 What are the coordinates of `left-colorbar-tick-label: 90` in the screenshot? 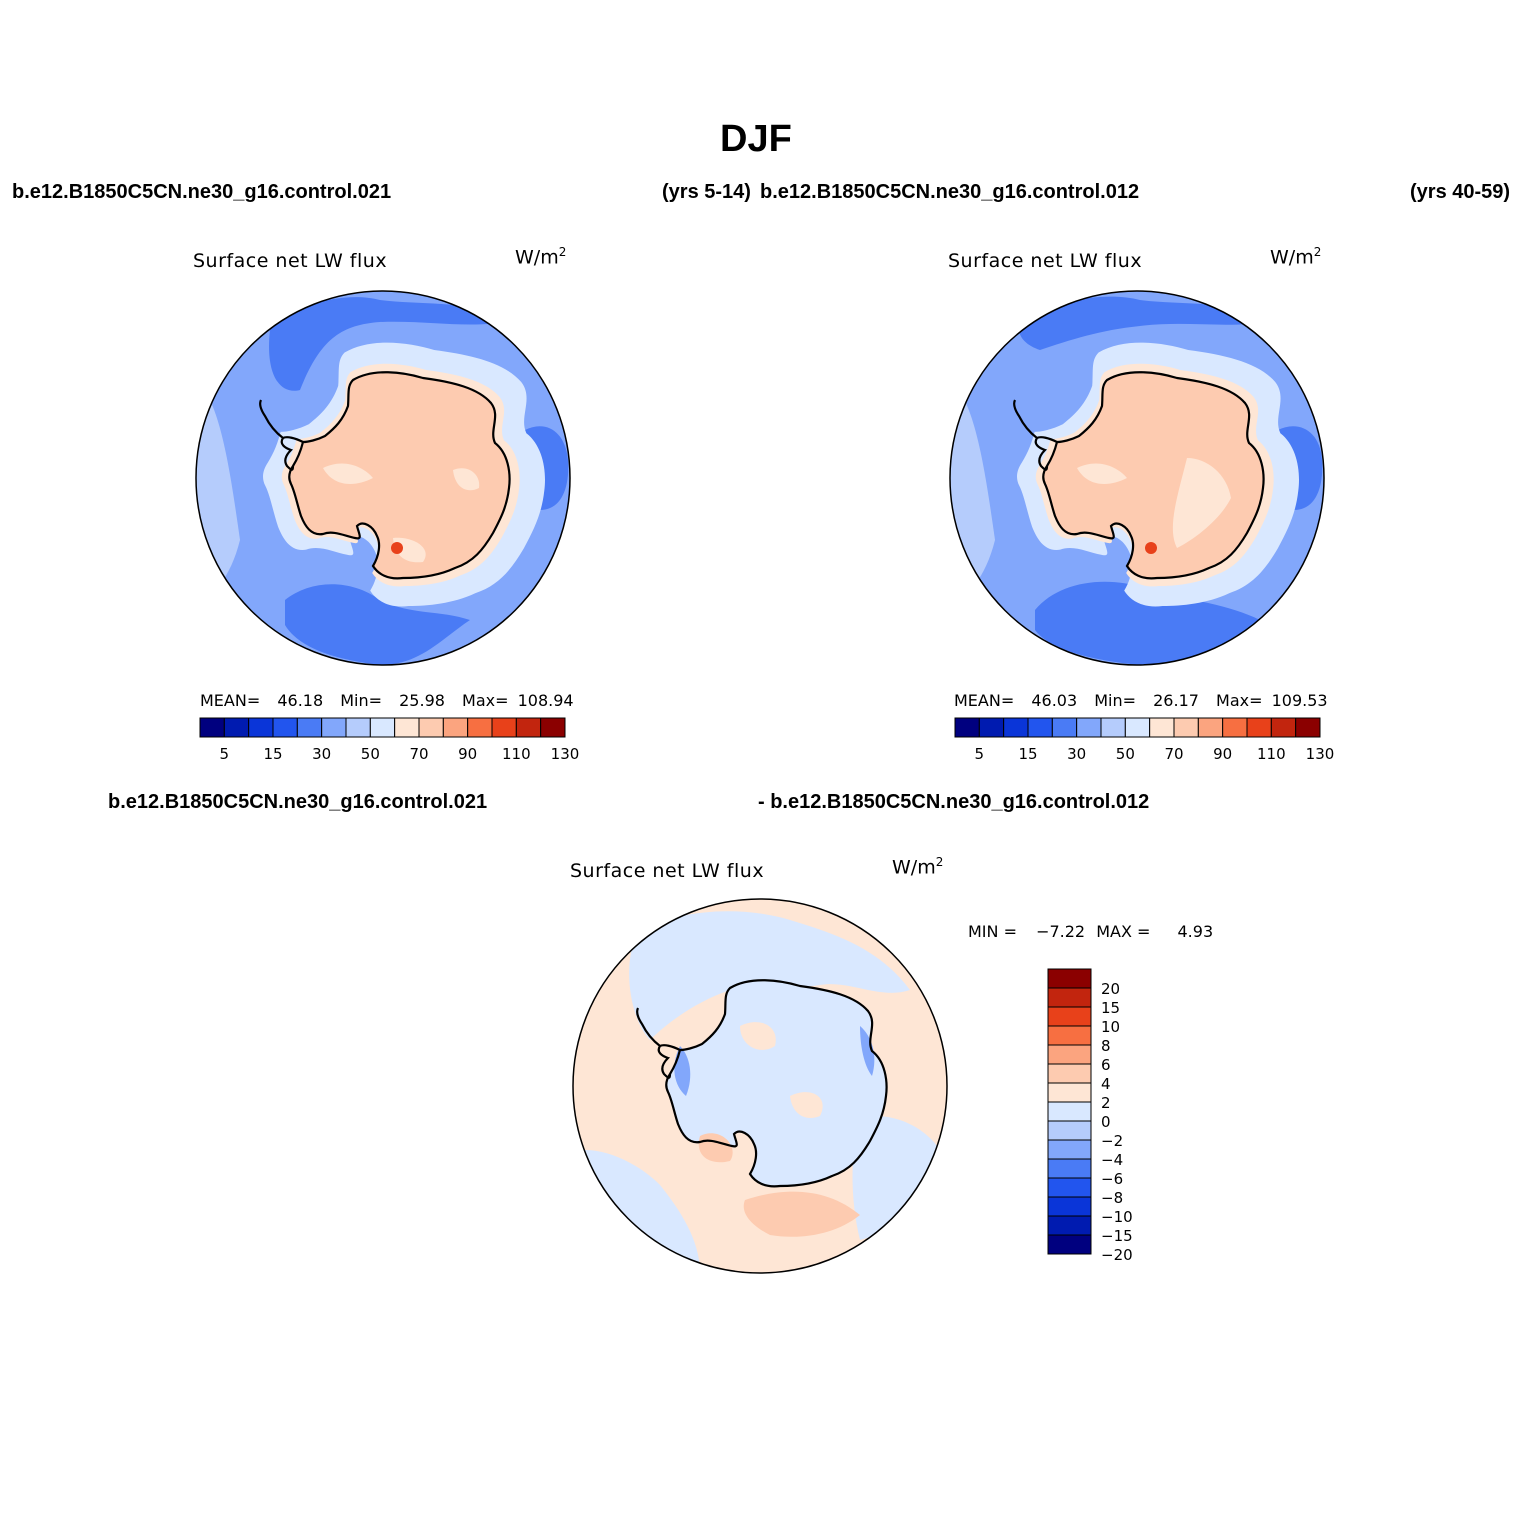 It's located at (467, 754).